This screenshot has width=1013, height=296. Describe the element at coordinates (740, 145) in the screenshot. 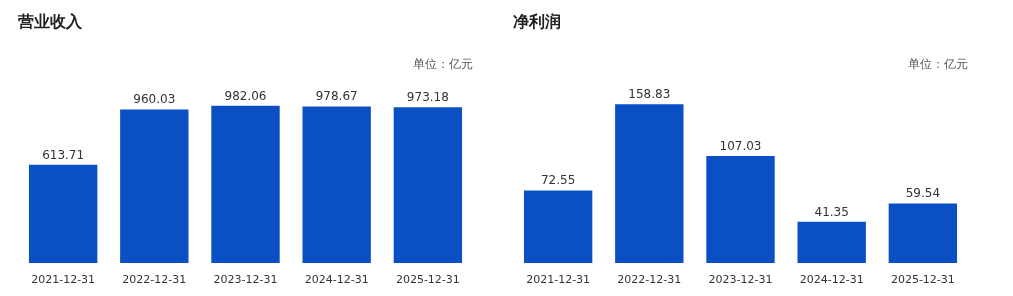

I see `data-label: 107.03` at that location.